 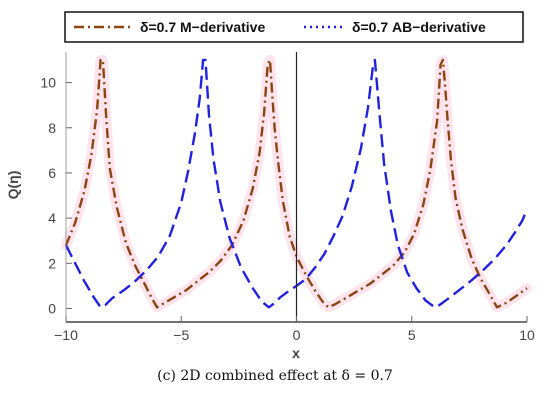 What do you see at coordinates (52, 128) in the screenshot?
I see `y-tick-label: 8` at bounding box center [52, 128].